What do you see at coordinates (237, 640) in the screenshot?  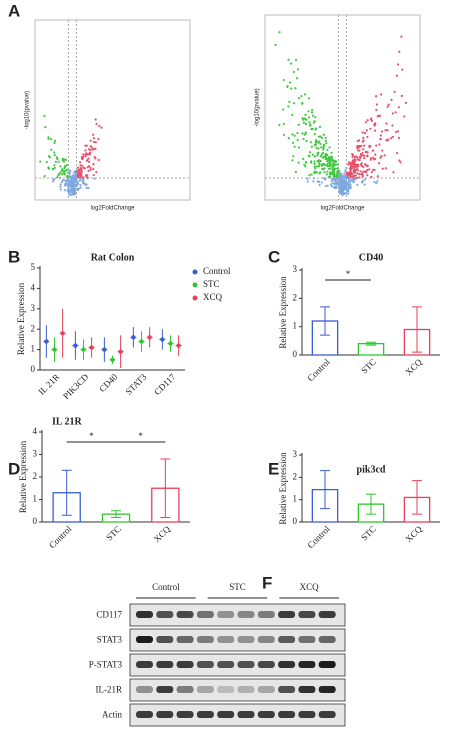 I see `blot-strip` at bounding box center [237, 640].